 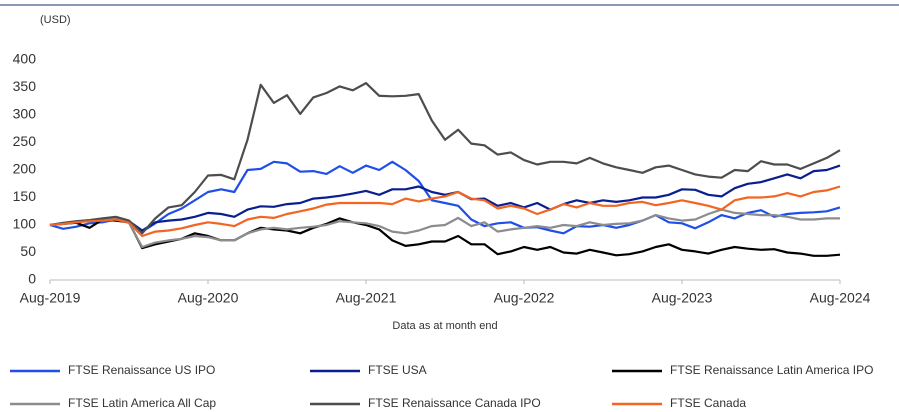 What do you see at coordinates (25, 59) in the screenshot?
I see `y-tick-label: 400` at bounding box center [25, 59].